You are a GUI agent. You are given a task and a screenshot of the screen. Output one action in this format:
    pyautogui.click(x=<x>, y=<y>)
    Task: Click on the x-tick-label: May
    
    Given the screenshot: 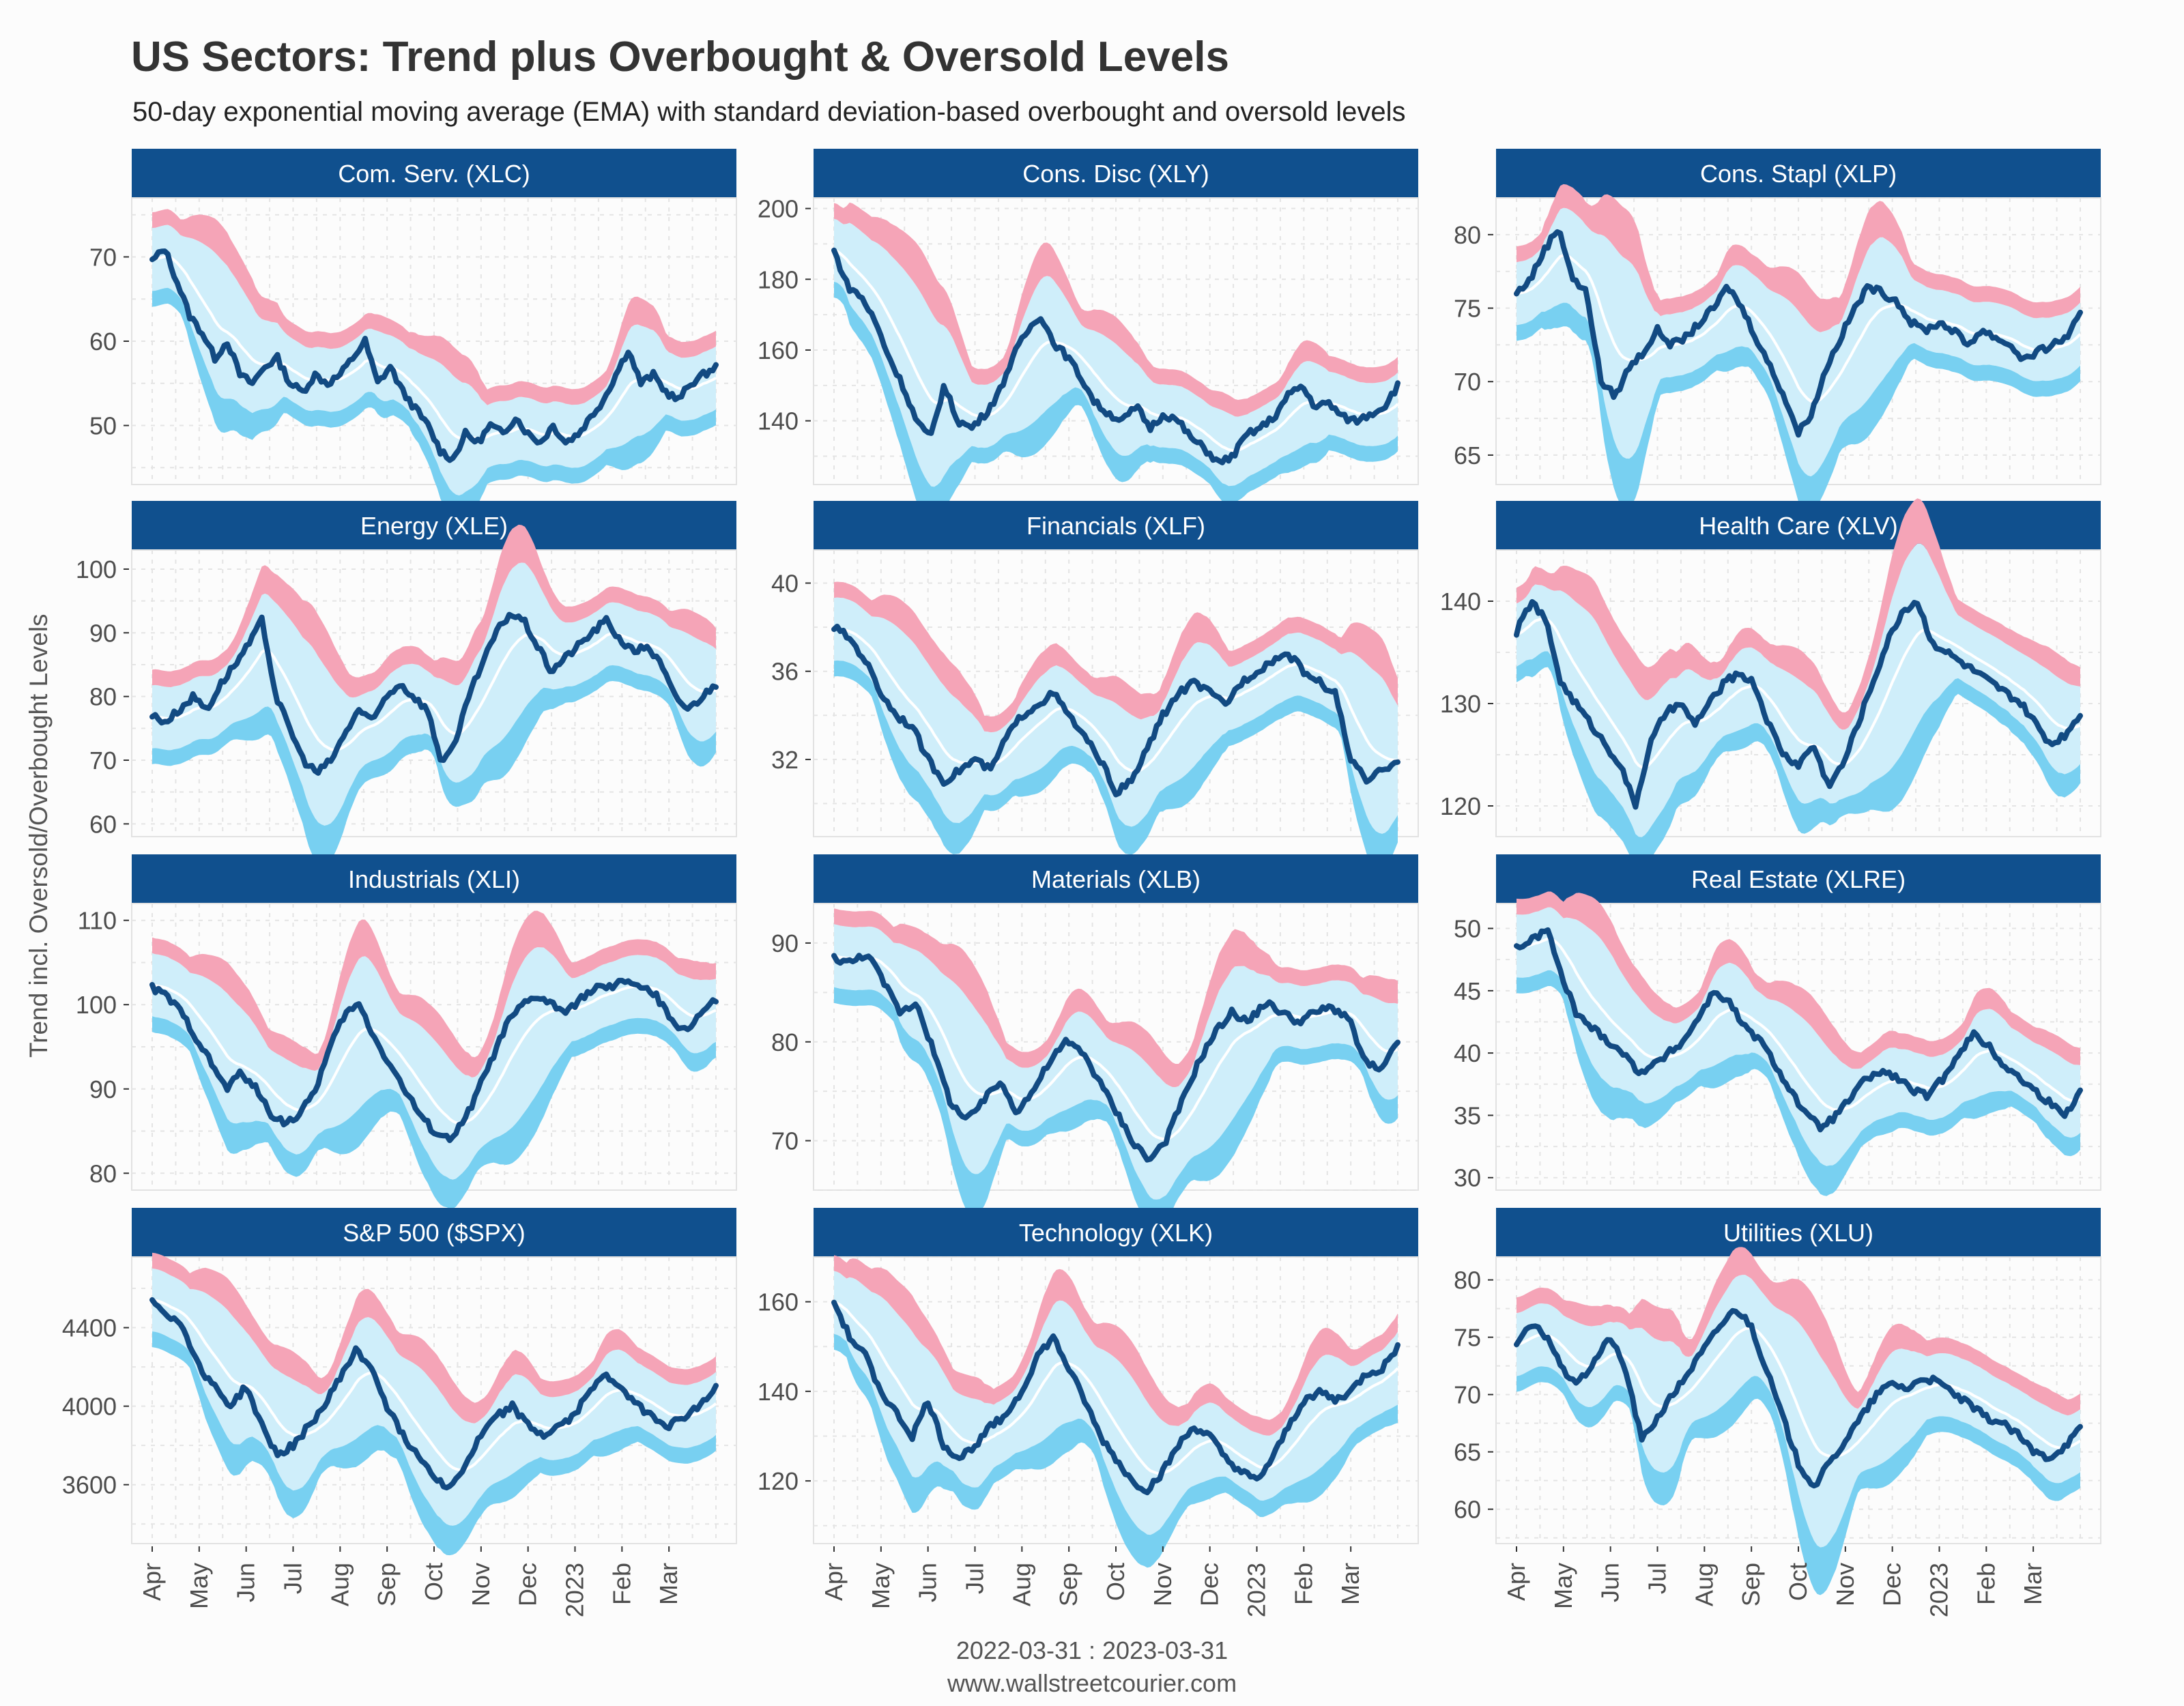 What is the action you would take?
    pyautogui.click(x=199, y=1586)
    